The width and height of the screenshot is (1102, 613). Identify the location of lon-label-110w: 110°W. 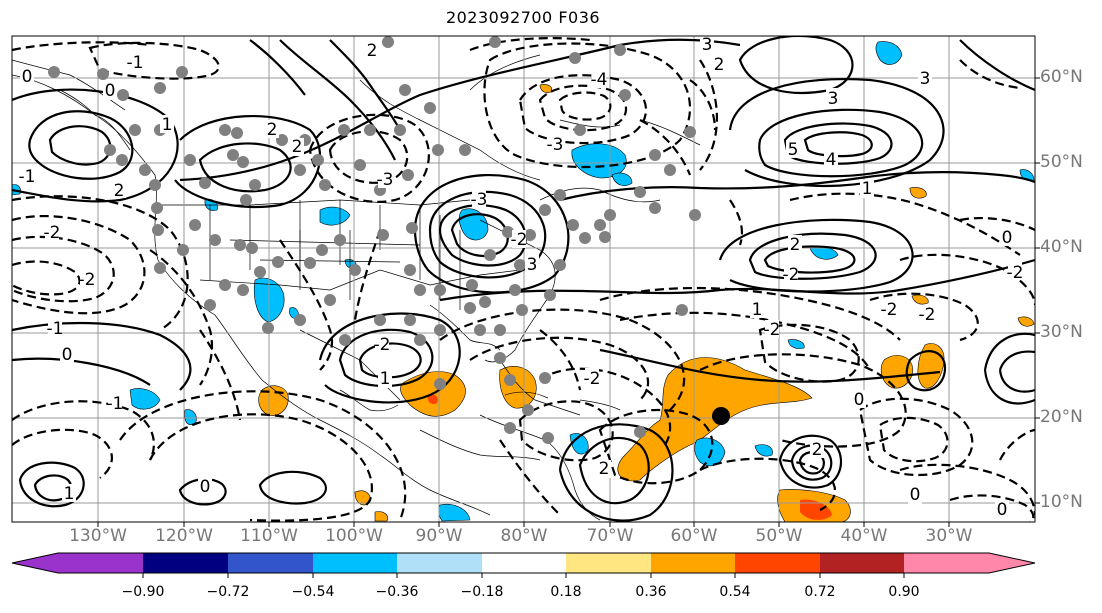
(269, 536).